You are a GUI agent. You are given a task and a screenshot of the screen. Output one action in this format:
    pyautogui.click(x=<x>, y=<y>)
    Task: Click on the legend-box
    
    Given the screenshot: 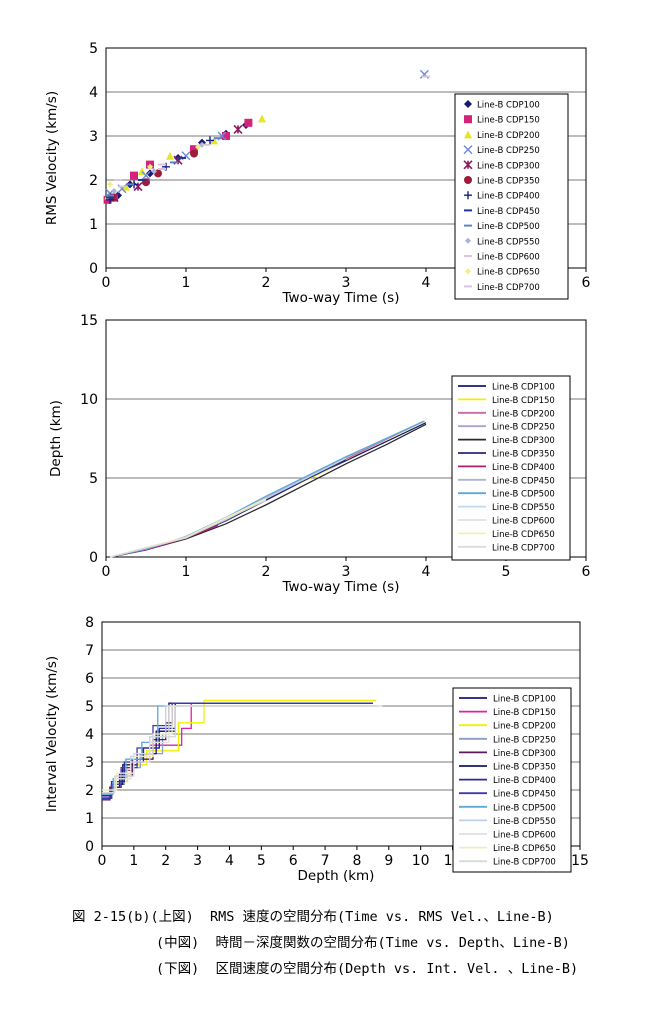 What is the action you would take?
    pyautogui.click(x=511, y=196)
    